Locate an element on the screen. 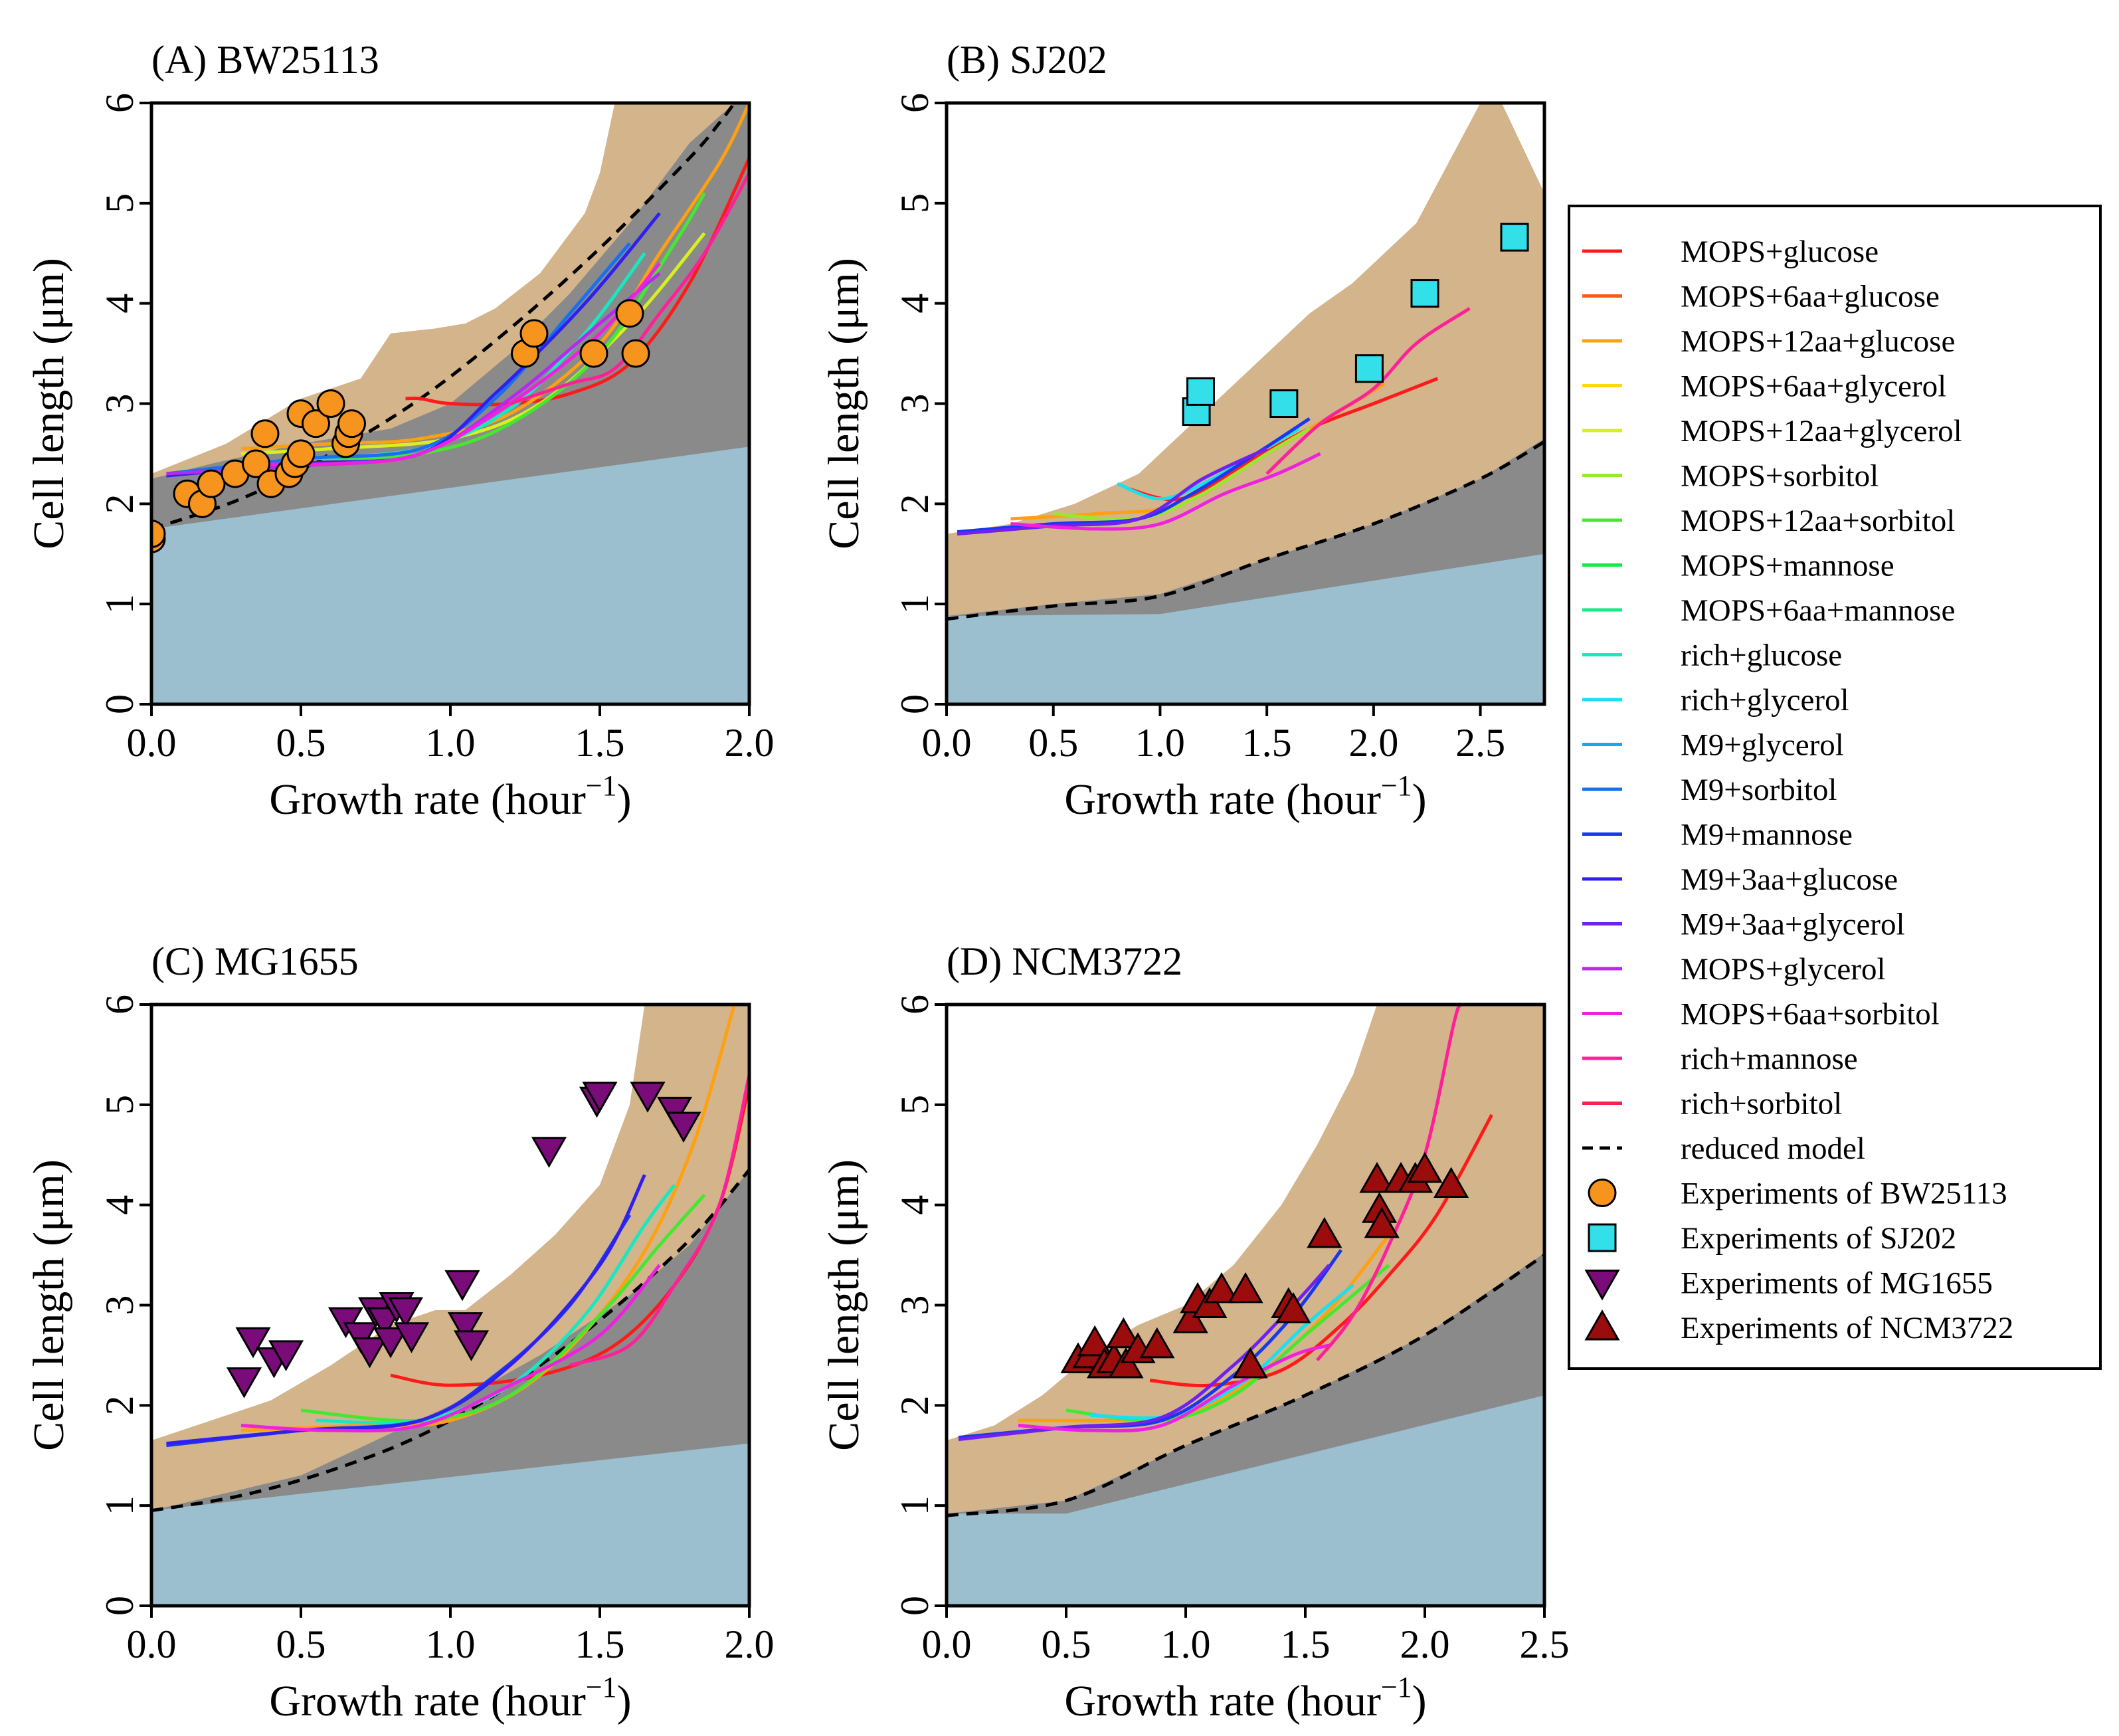  legend-label: MOPS+12aa+glucose is located at coordinates (1818, 342).